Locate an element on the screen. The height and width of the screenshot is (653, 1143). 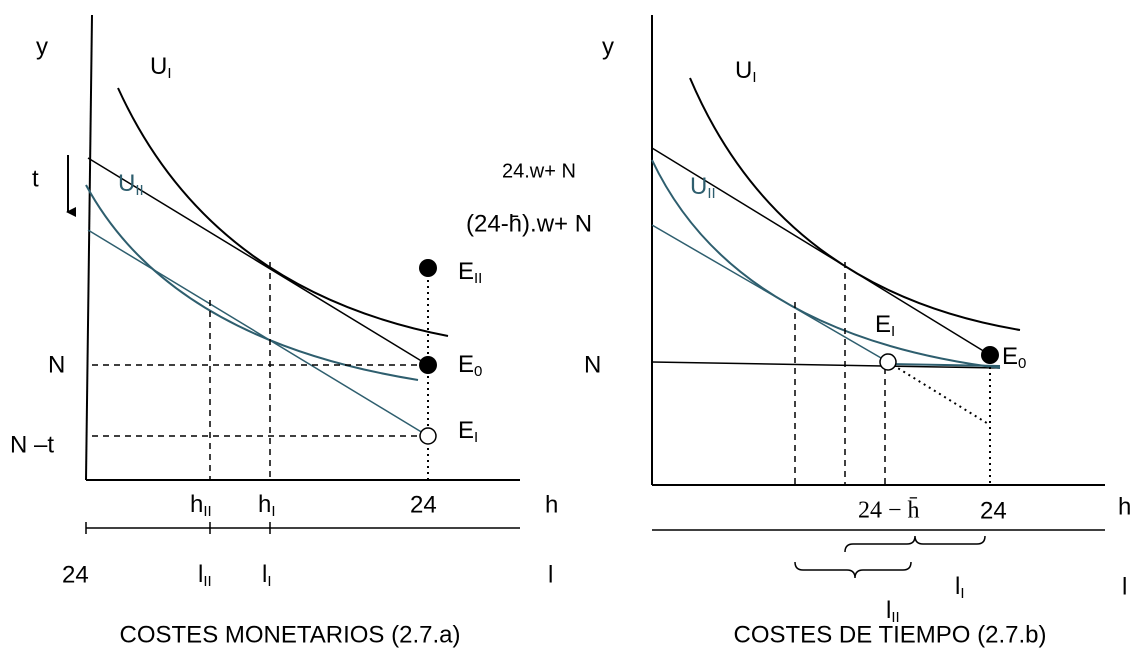
label: EII is located at coordinates (470, 272).